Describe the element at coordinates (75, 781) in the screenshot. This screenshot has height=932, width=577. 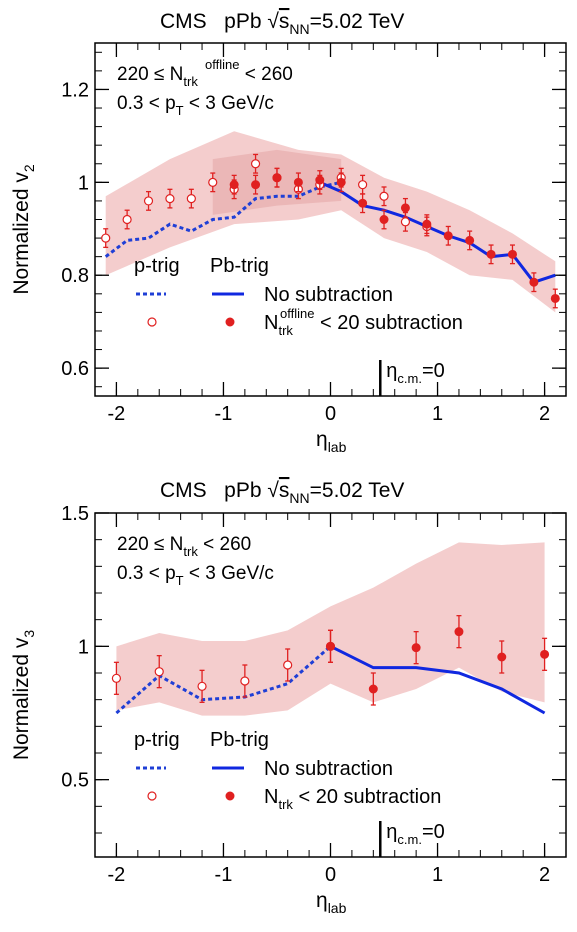
I see `y-tick-label: 0.5` at that location.